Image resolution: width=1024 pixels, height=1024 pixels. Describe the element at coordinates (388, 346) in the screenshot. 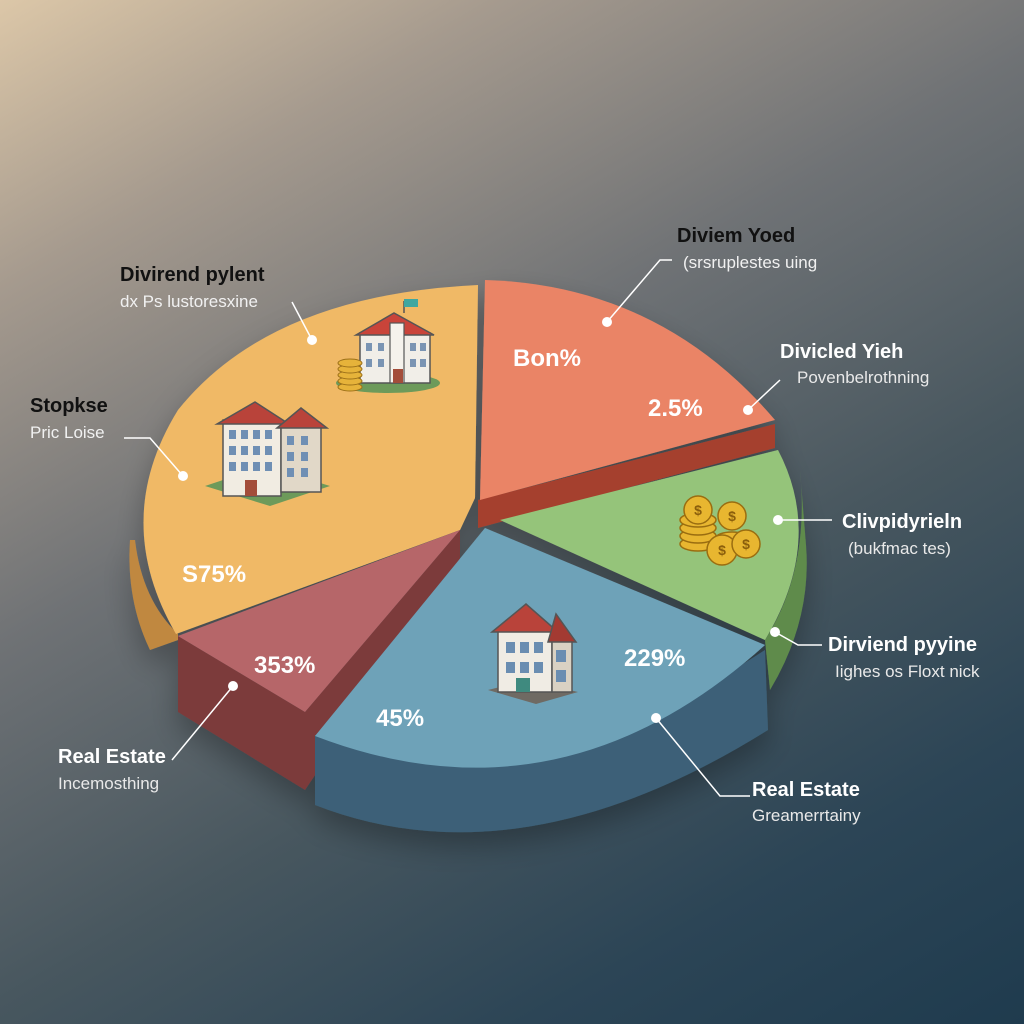

I see `building-coins-icon` at that location.